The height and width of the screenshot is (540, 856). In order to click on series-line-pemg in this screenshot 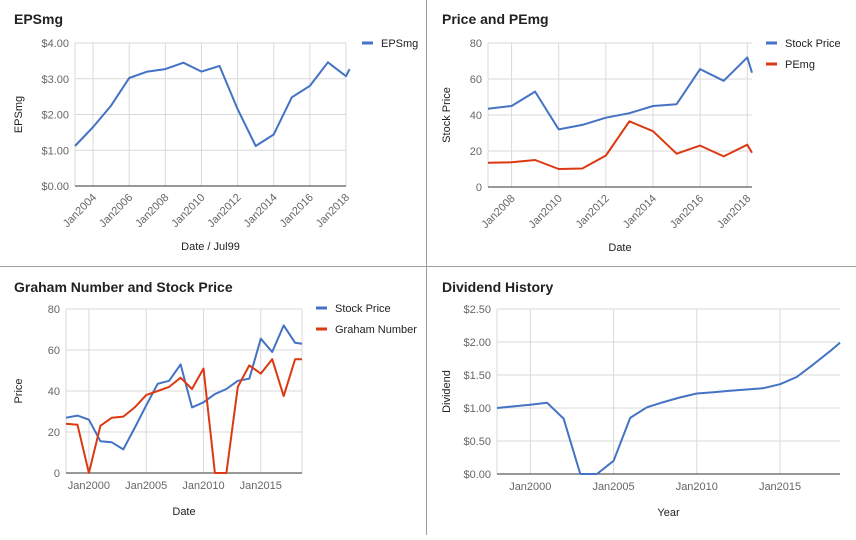, I will do `click(620, 145)`.